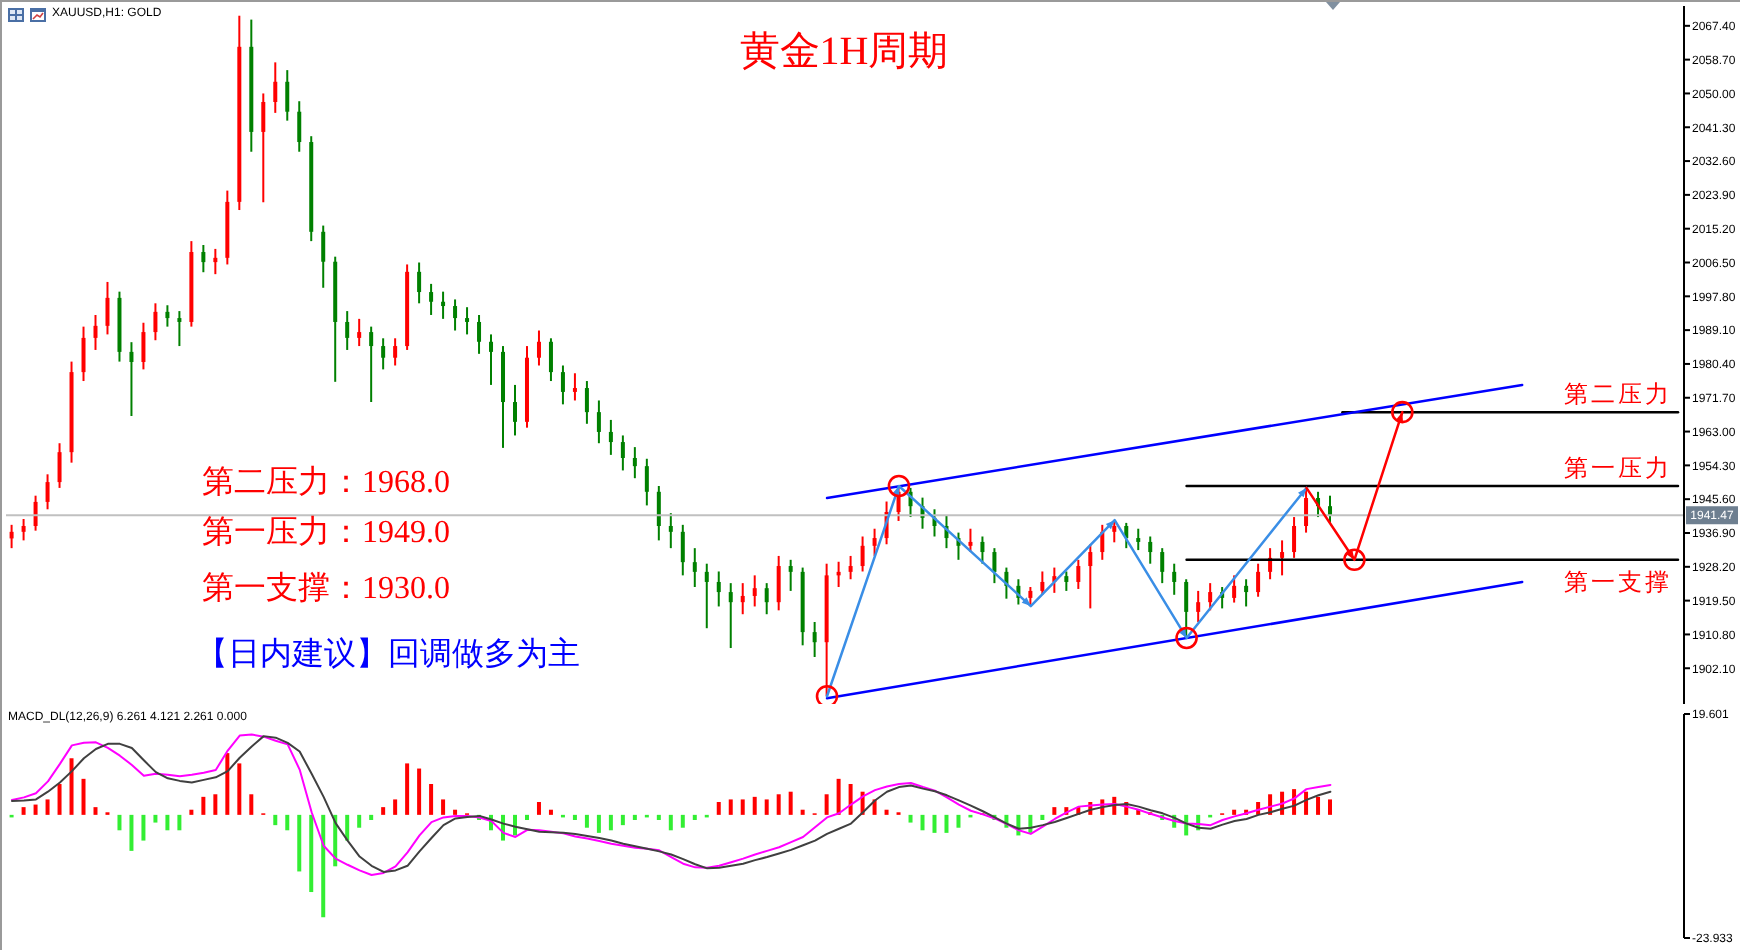  I want to click on legend-label: 第一支撑, so click(1618, 581).